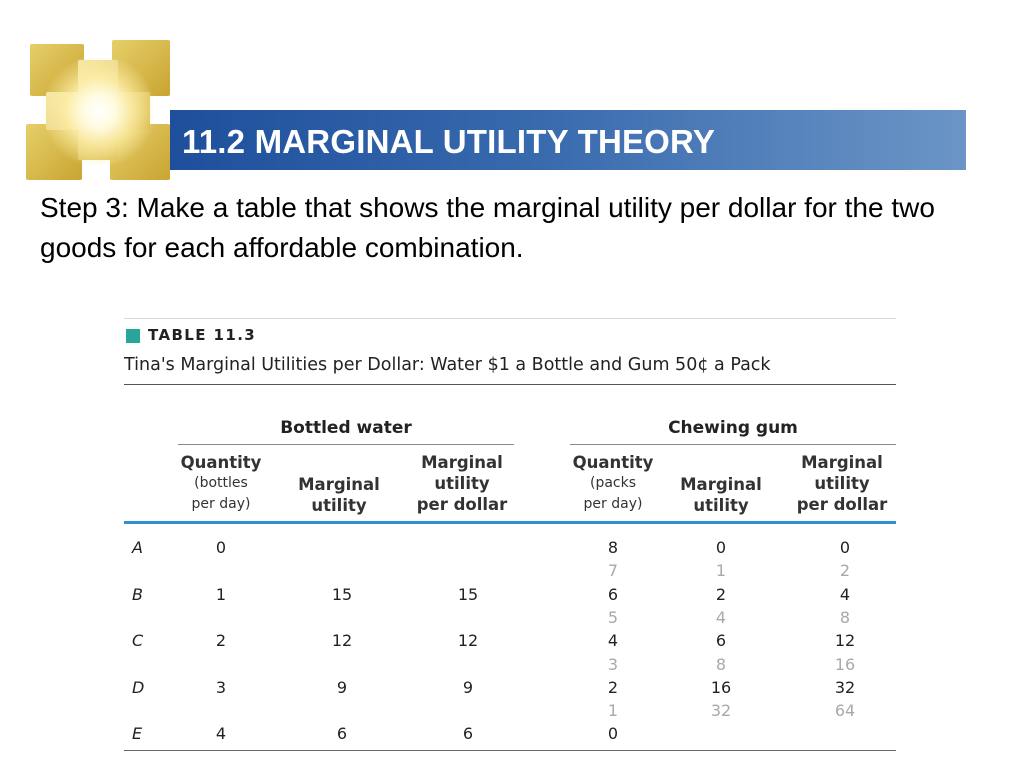 This screenshot has height=768, width=1024. What do you see at coordinates (339, 495) in the screenshot?
I see `header-water-marginal-utility: Marginal utility` at bounding box center [339, 495].